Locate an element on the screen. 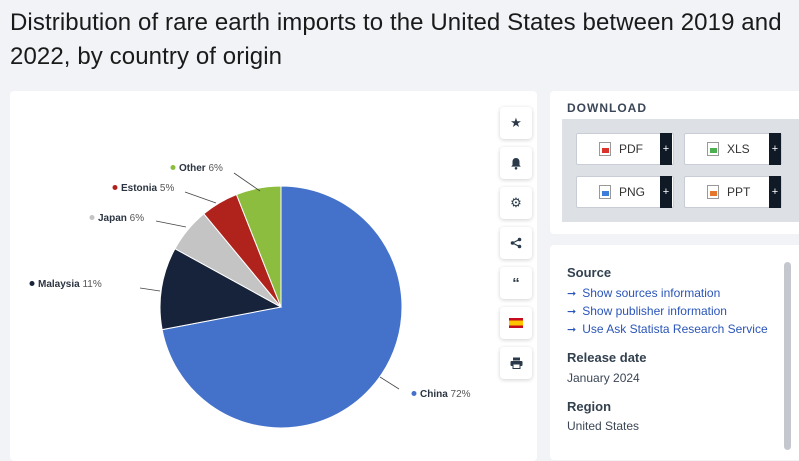  data-label-china: China 72% is located at coordinates (445, 394).